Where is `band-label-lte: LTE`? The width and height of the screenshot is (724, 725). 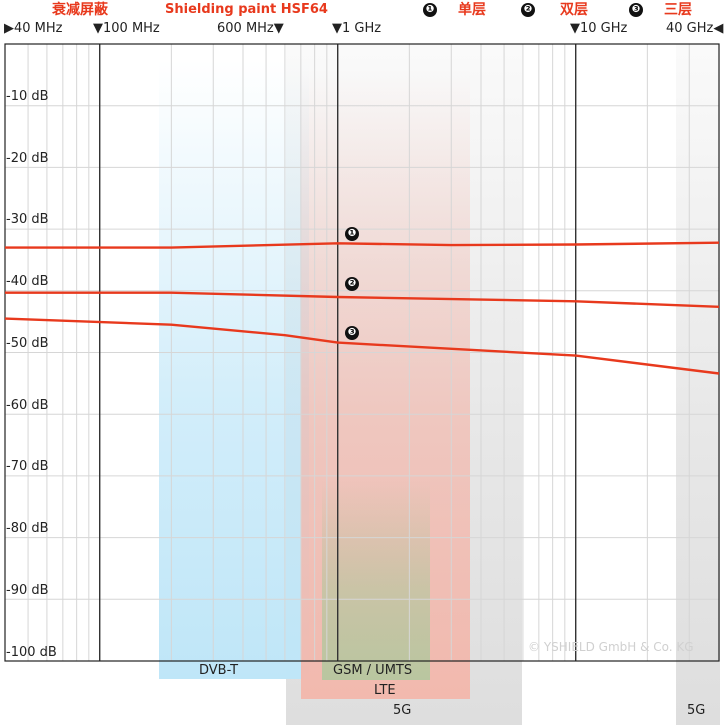 band-label-lte: LTE is located at coordinates (385, 690).